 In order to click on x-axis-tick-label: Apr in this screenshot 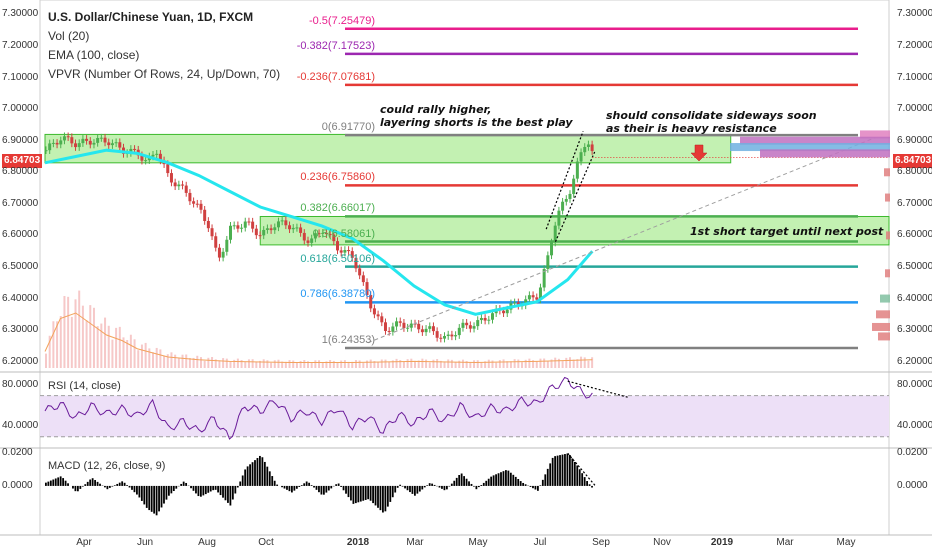, I will do `click(84, 542)`.